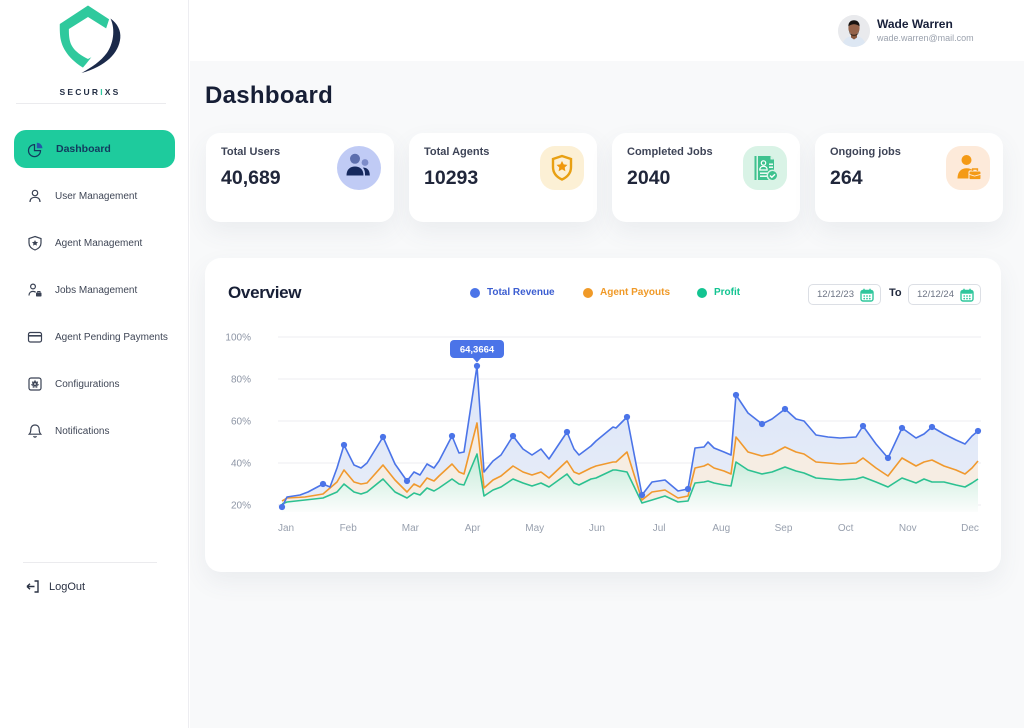 This screenshot has height=728, width=1024. Describe the element at coordinates (349, 528) in the screenshot. I see `svg-text: Feb` at that location.